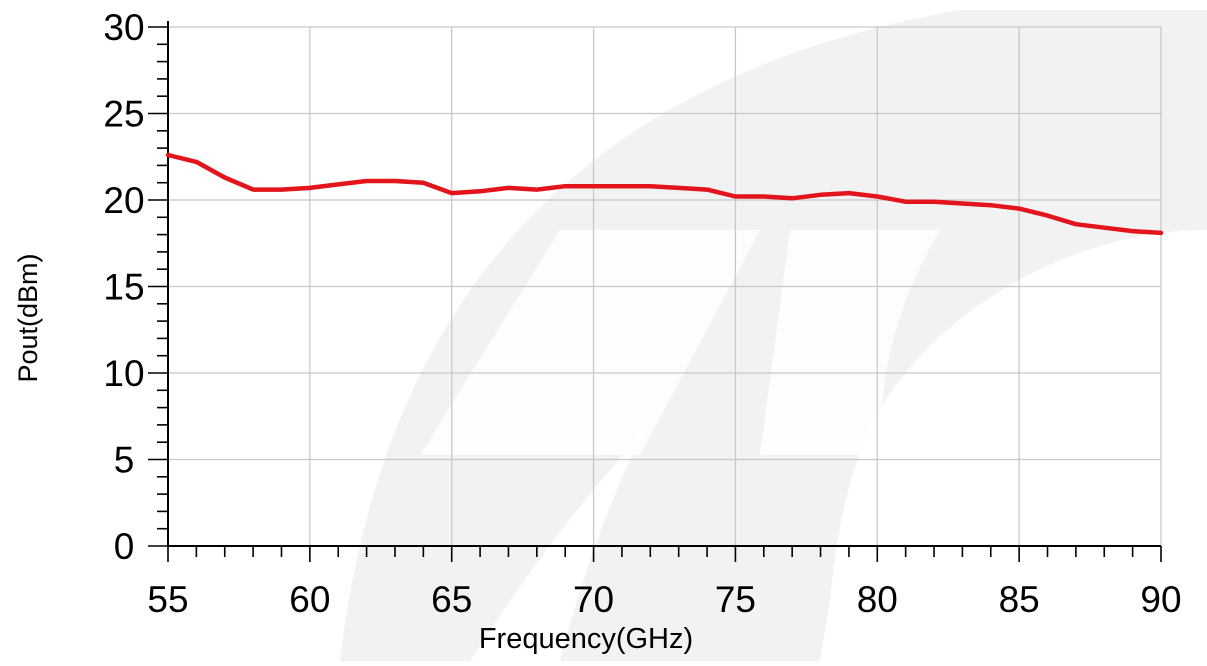 This screenshot has height=666, width=1207. I want to click on x-tick-label: 55, so click(167, 599).